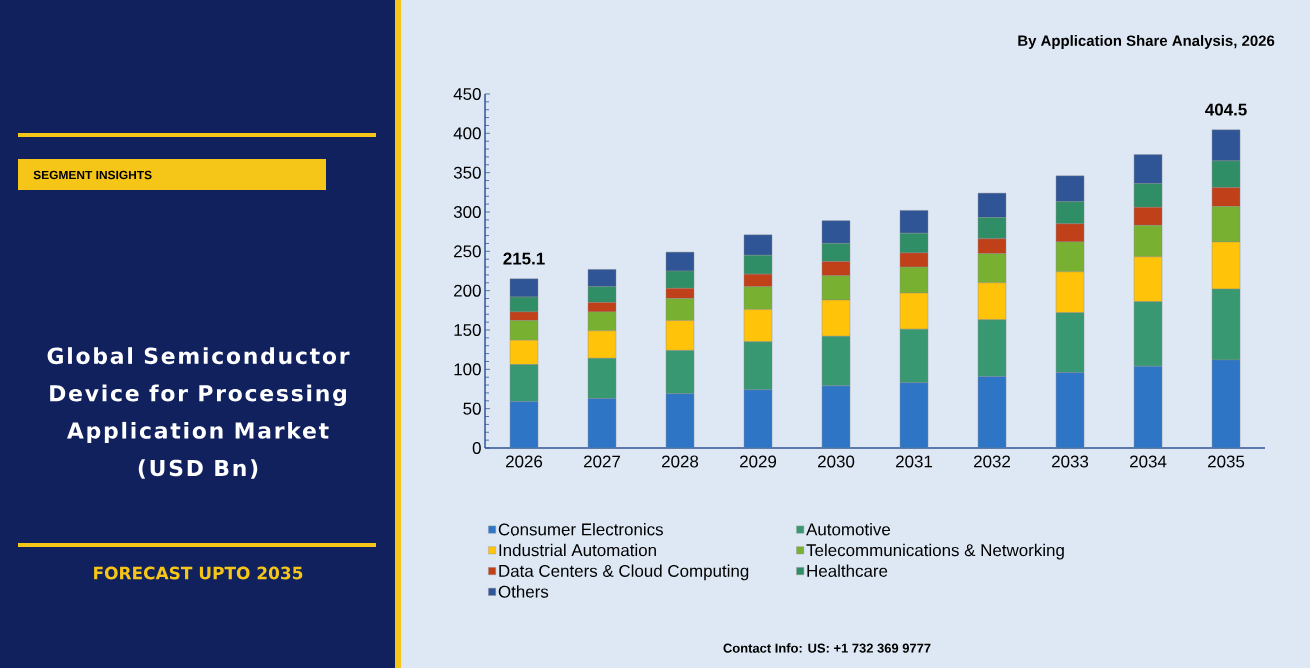 The height and width of the screenshot is (668, 1310). What do you see at coordinates (848, 529) in the screenshot?
I see `legend-label: Automotive` at bounding box center [848, 529].